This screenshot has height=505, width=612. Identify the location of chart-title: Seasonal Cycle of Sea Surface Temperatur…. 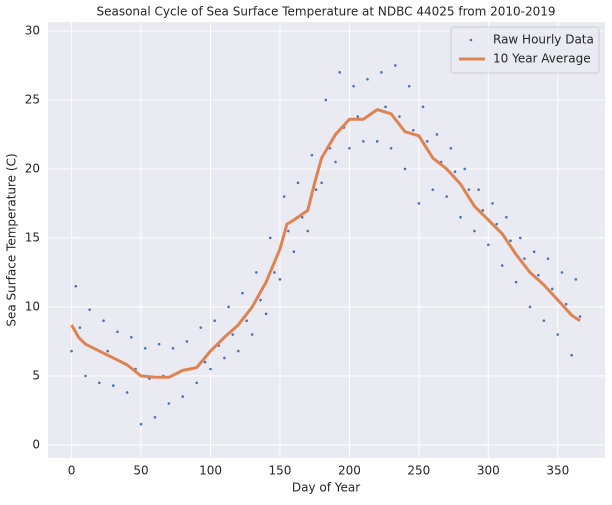
(325, 12).